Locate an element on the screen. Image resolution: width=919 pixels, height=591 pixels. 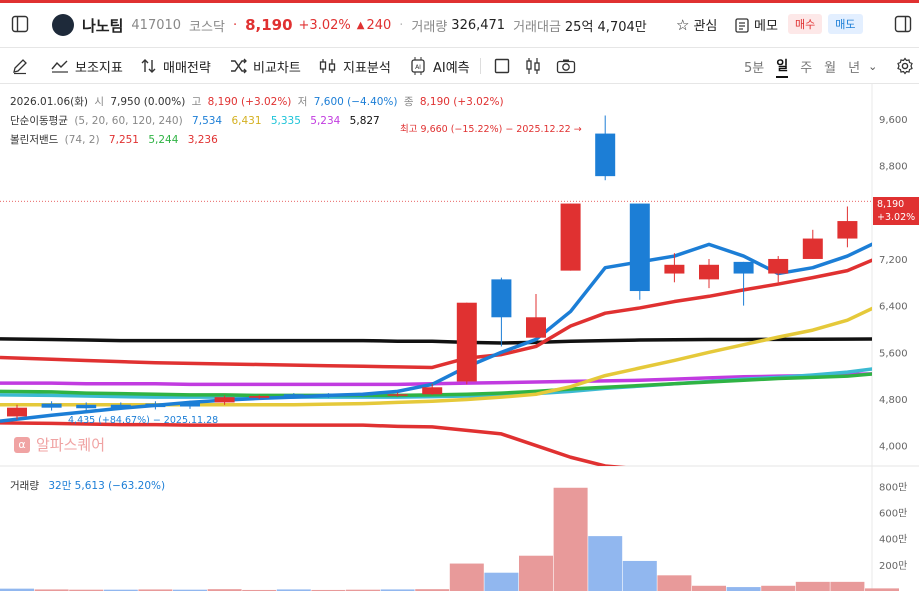
memo-label: 메모 is located at coordinates (766, 26).